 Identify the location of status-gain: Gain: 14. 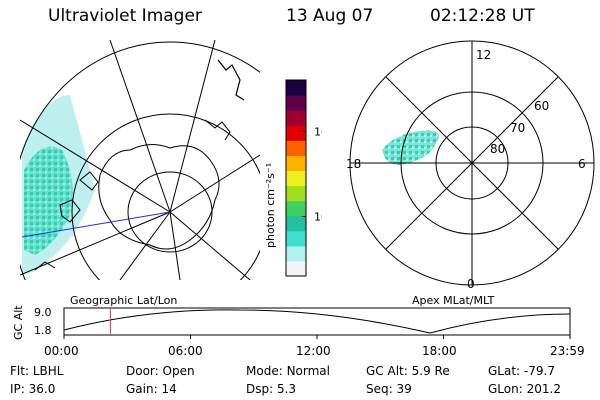
(151, 389).